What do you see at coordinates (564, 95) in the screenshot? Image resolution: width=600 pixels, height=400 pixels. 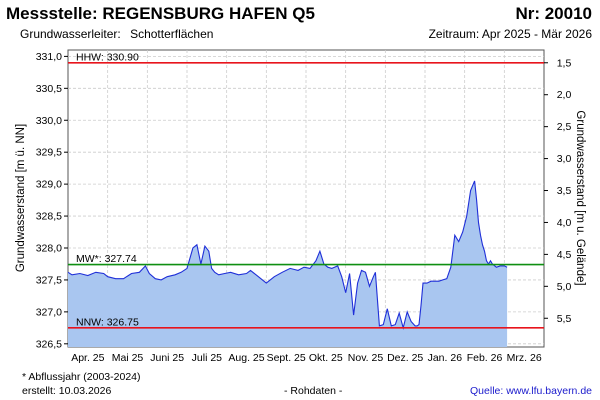 I see `y2-tick-label: 2,0` at bounding box center [564, 95].